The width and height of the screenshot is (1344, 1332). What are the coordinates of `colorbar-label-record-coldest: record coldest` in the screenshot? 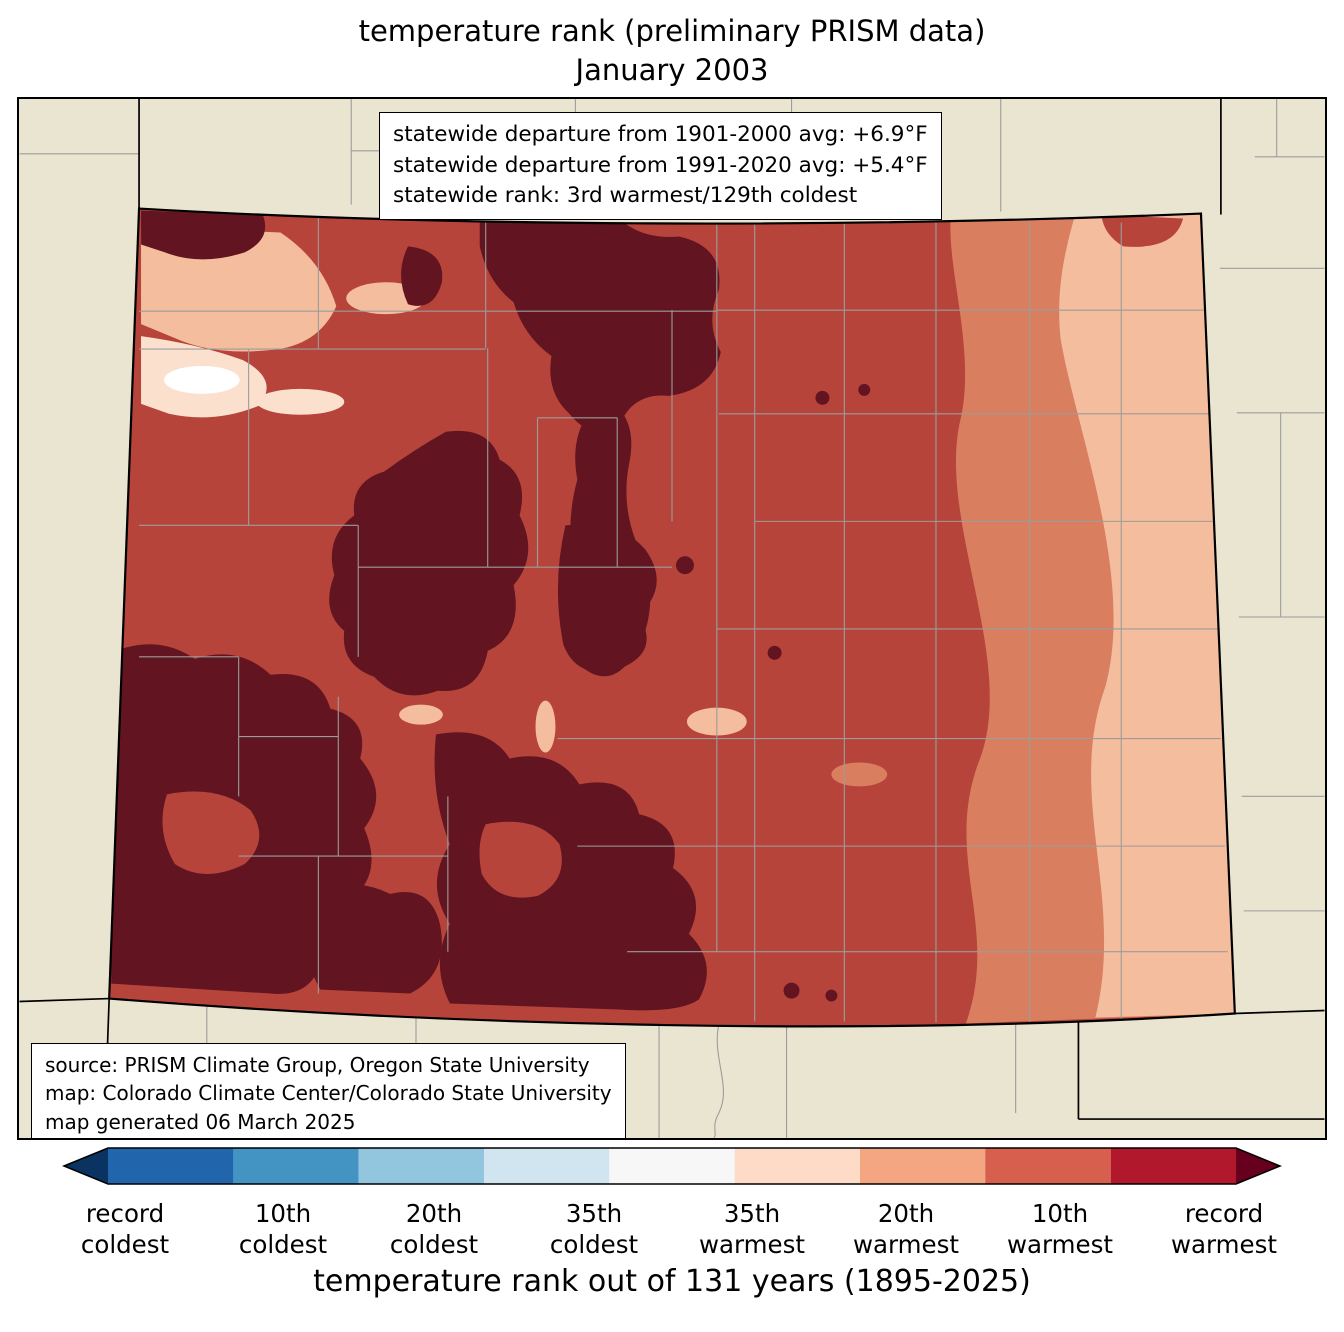 It's located at (125, 1229).